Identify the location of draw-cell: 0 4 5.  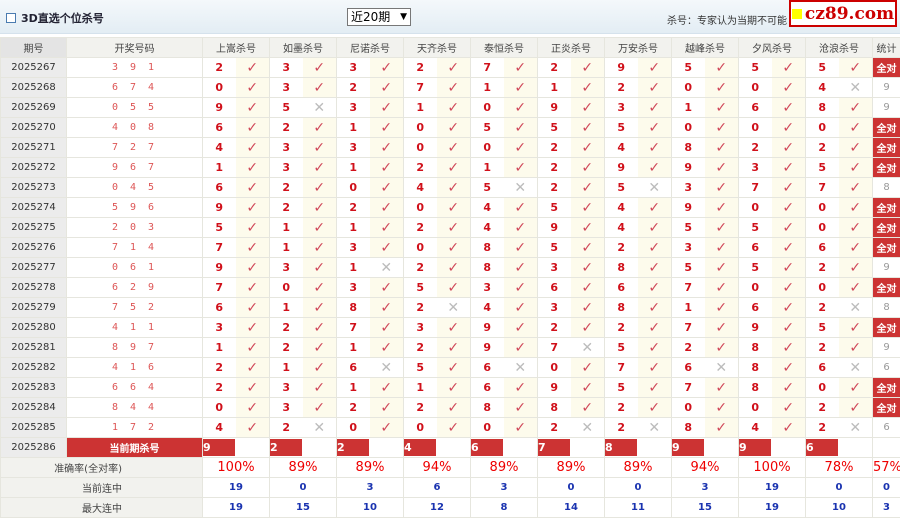
(135, 188).